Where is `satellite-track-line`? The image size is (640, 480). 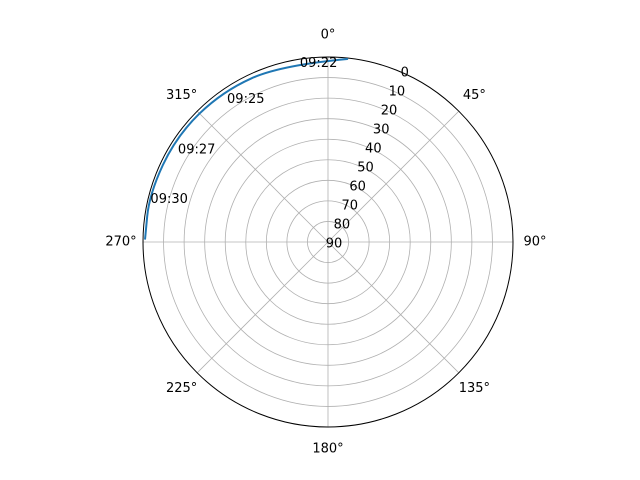
satellite-track-line is located at coordinates (246, 149).